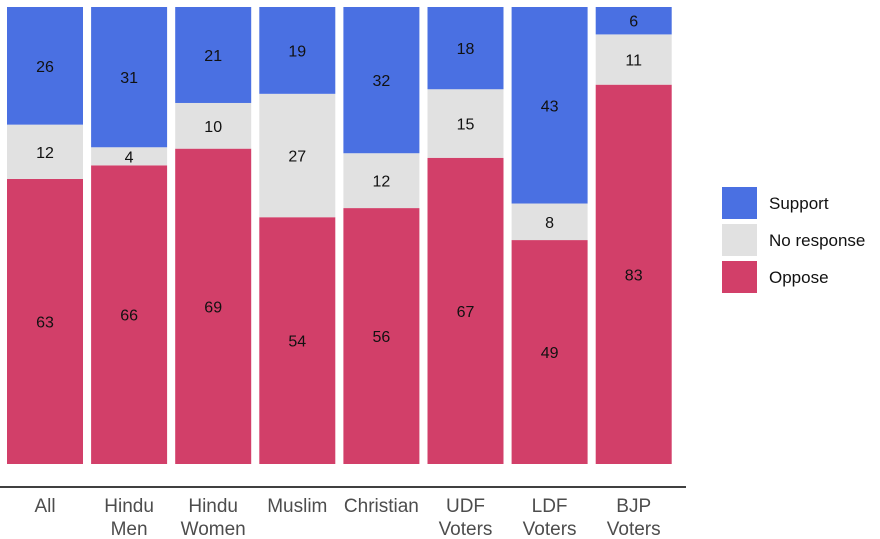 The image size is (880, 539). I want to click on bar-christian-oppose, so click(381, 336).